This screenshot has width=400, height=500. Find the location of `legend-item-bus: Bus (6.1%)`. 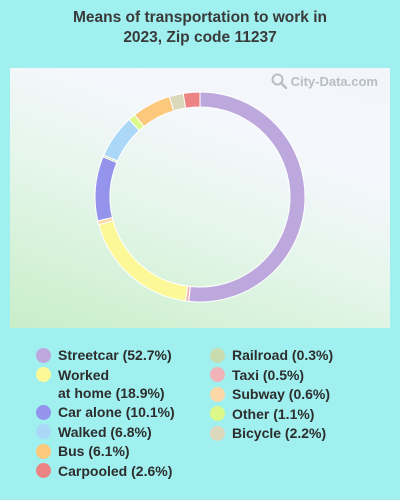

legend-item-bus: Bus (6.1%) is located at coordinates (126, 451).